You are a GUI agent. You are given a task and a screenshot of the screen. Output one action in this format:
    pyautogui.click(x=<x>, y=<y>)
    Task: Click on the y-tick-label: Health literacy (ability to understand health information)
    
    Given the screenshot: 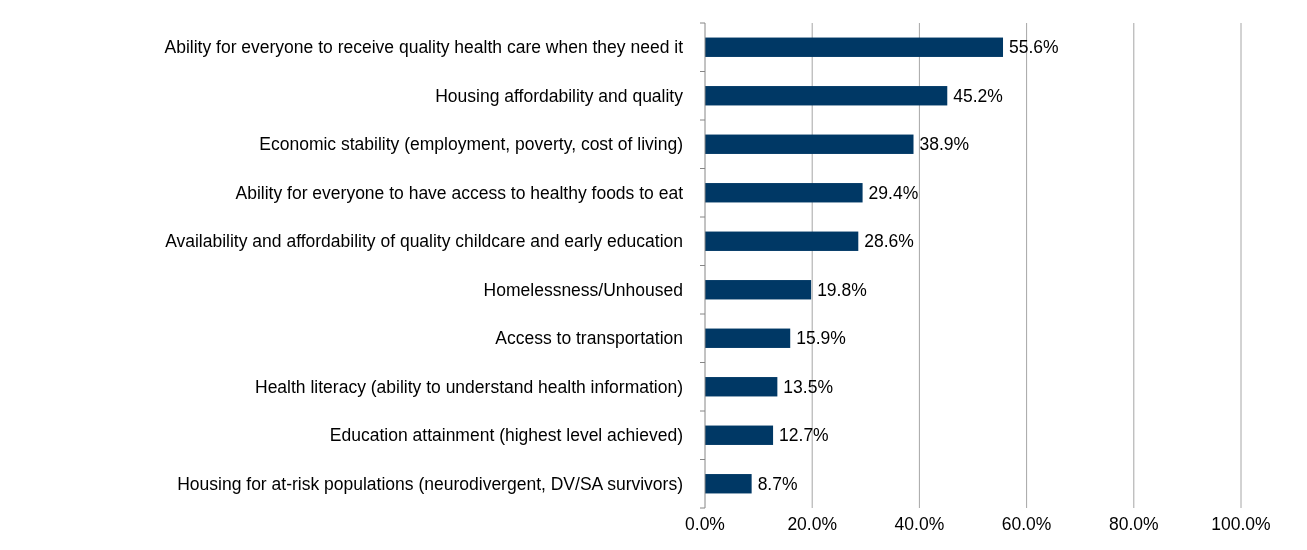 What is the action you would take?
    pyautogui.click(x=469, y=386)
    